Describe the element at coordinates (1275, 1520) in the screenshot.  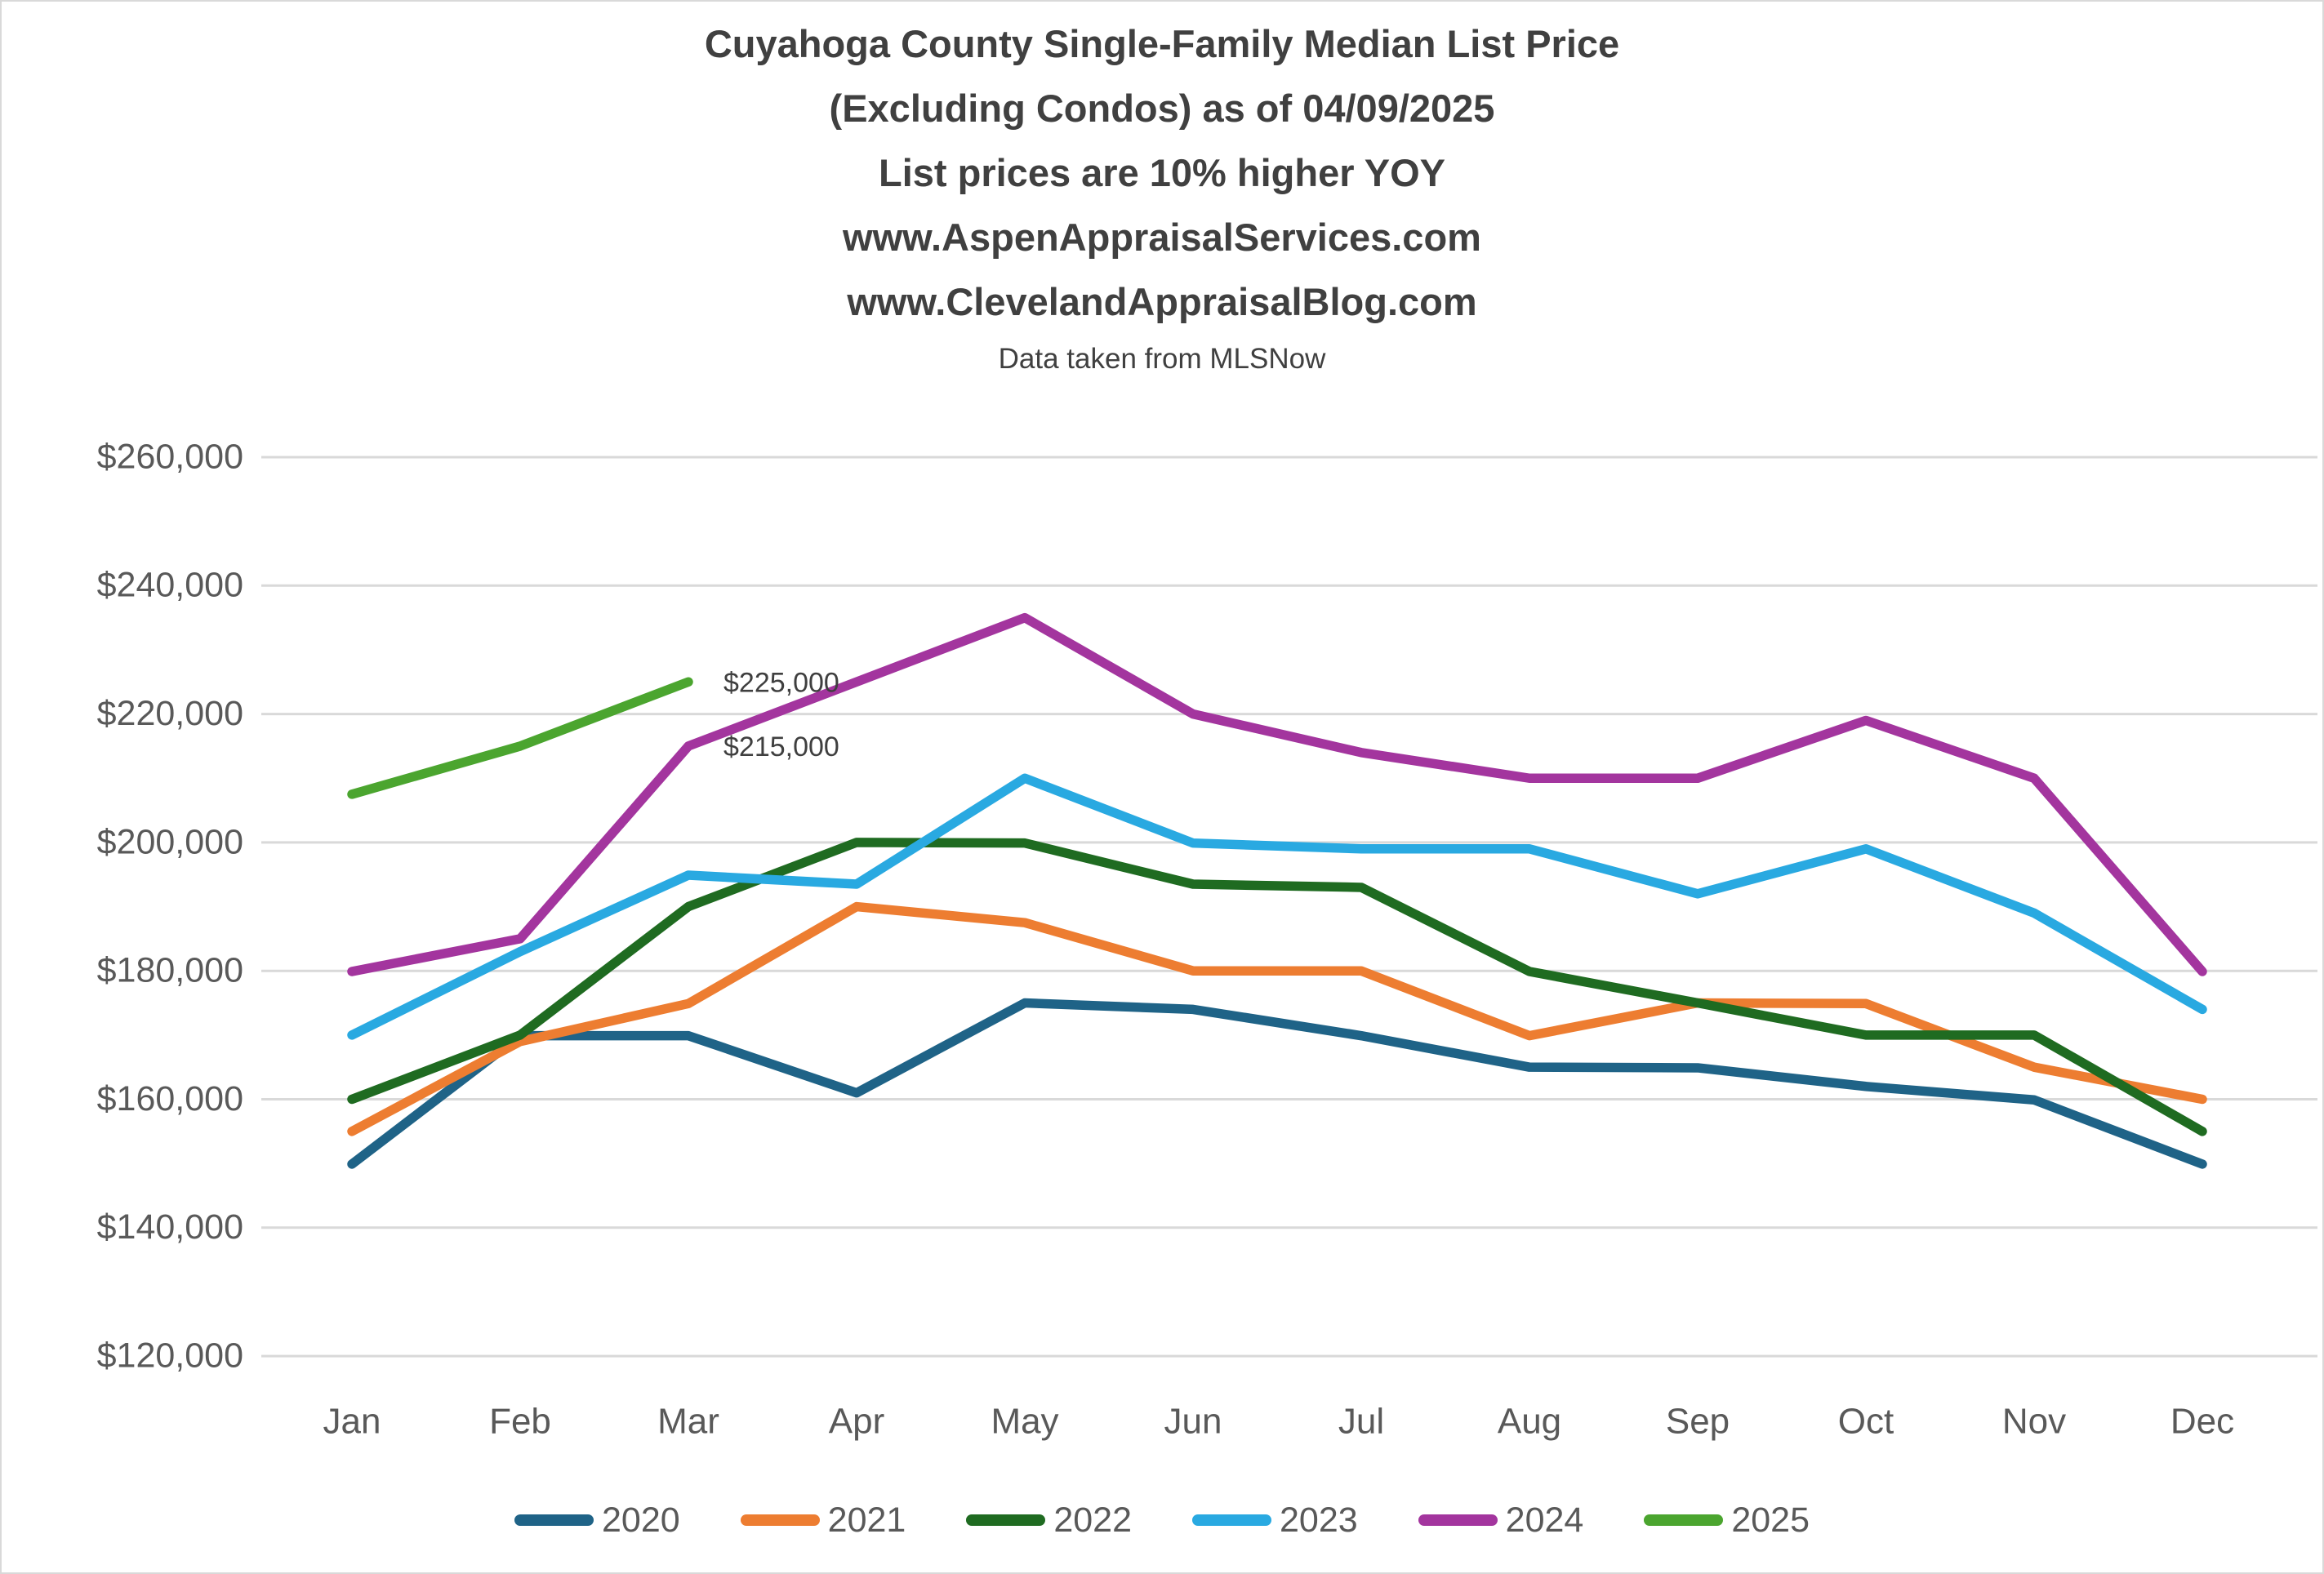
I see `legend-item-2023: 2023` at that location.